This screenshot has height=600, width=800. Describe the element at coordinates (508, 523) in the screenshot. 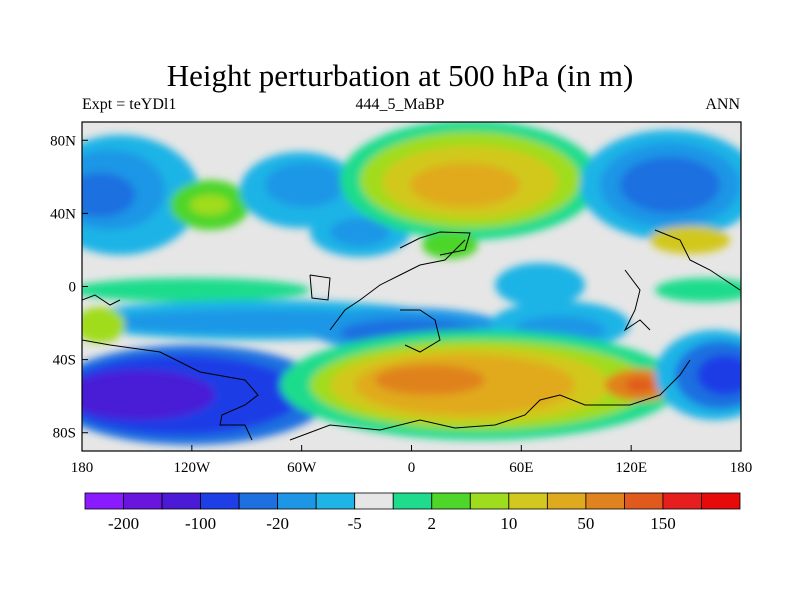

I see `colorbar-label: 10` at that location.